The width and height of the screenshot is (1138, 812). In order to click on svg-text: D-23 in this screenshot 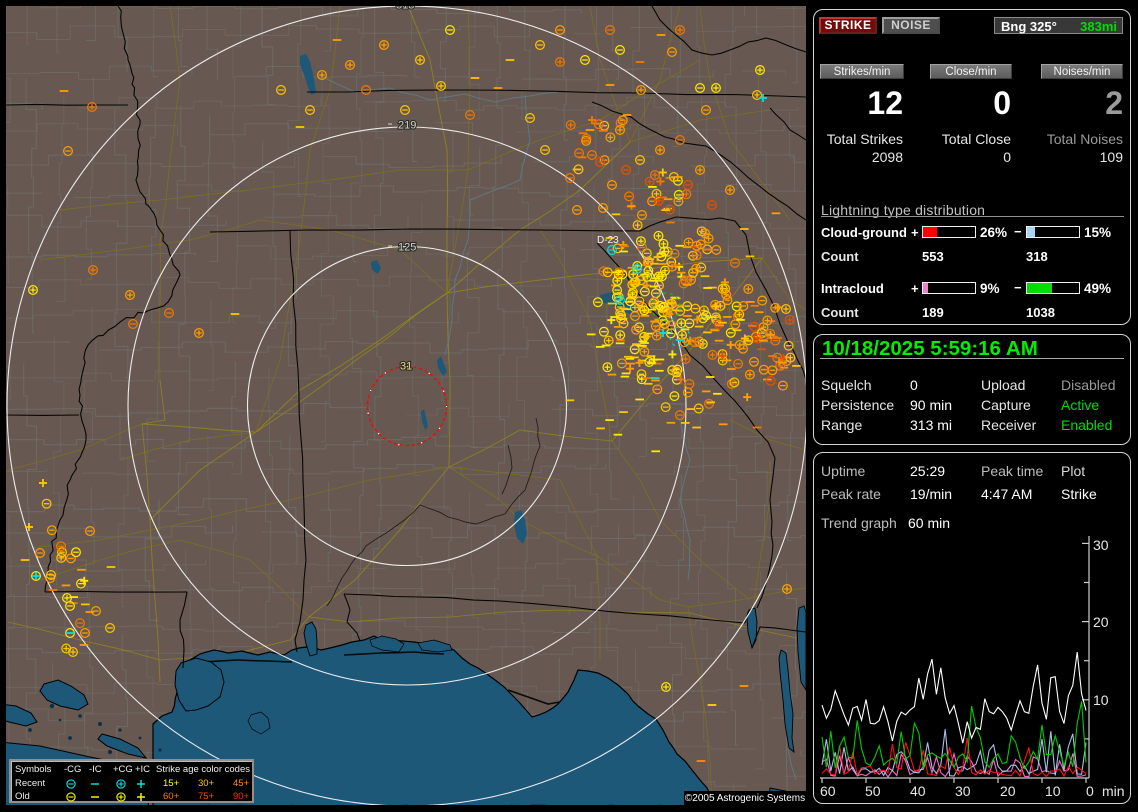, I will do `click(608, 240)`.